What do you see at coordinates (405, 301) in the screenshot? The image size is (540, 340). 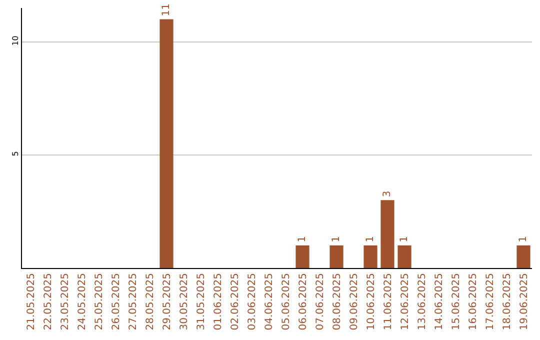 I see `x-tick-label: 12.06.2025` at bounding box center [405, 301].